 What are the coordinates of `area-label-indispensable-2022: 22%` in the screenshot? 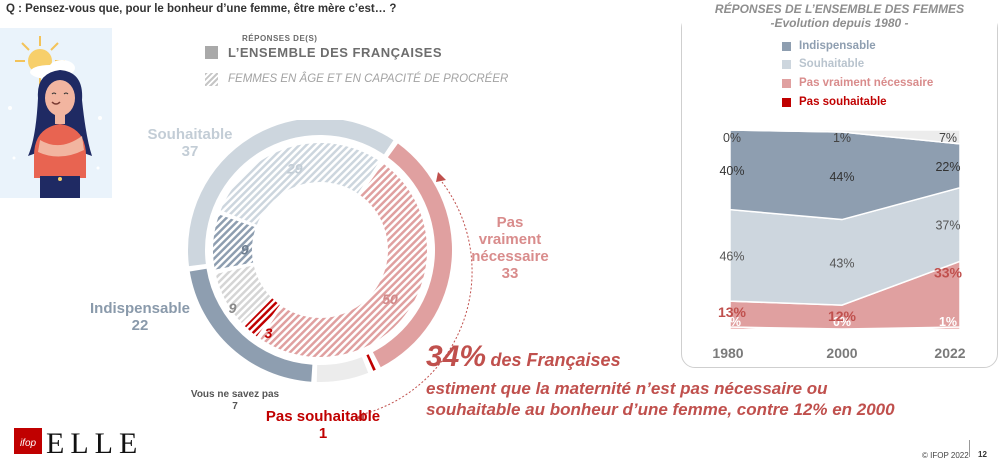 It's located at (947, 167).